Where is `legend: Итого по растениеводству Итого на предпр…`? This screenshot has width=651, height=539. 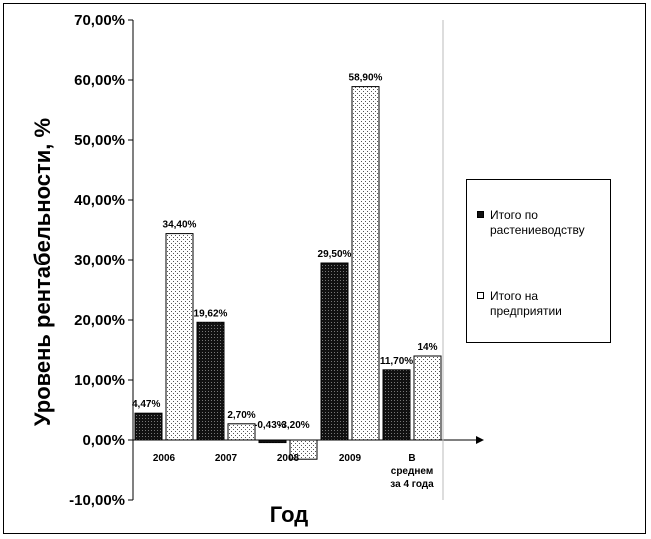 legend: Итого по растениеводству Итого на предпр… is located at coordinates (538, 261).